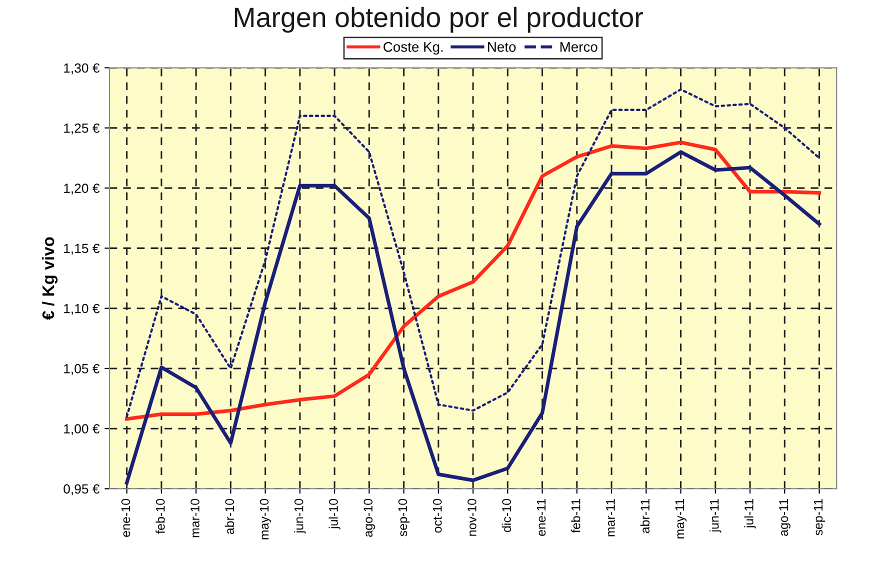 The width and height of the screenshot is (876, 565). What do you see at coordinates (229, 516) in the screenshot?
I see `x-tick-label: abr-10` at bounding box center [229, 516].